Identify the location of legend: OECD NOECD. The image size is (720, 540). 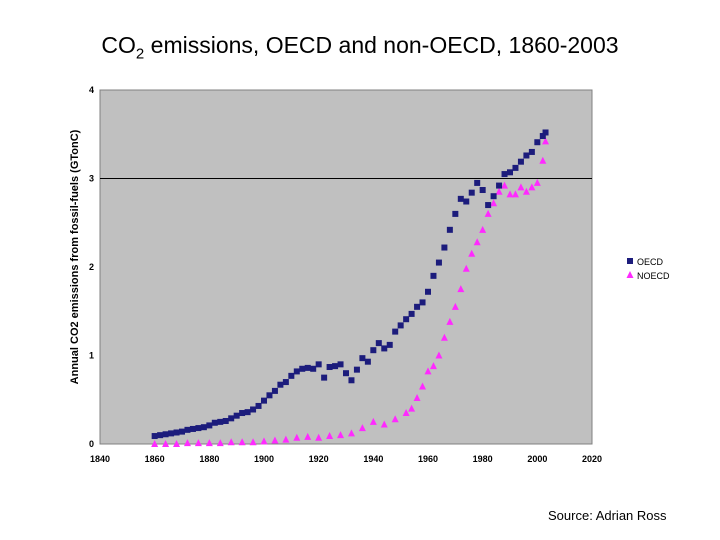
(648, 269).